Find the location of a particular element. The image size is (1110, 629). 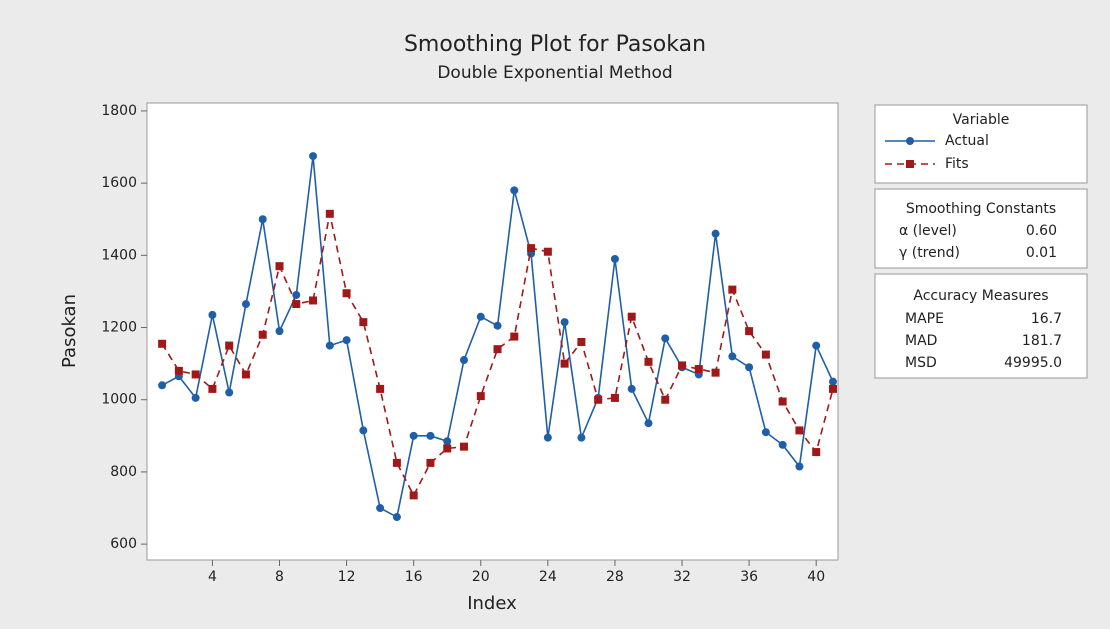

table-value: 0.60 is located at coordinates (1041, 231).